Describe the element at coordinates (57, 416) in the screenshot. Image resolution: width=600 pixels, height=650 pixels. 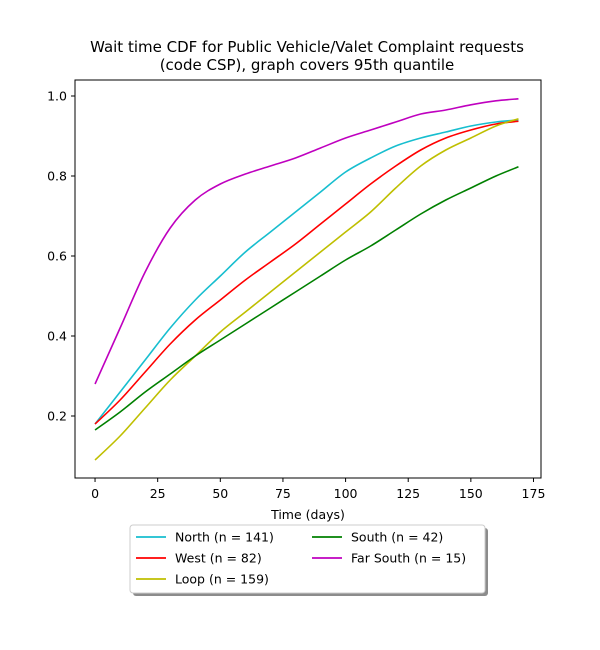
I see `y-tick-label: 0.2` at that location.